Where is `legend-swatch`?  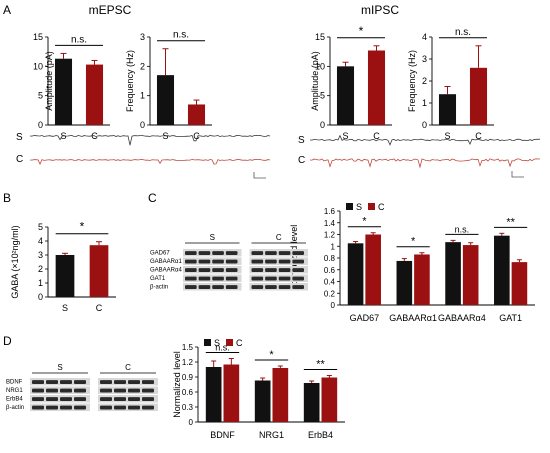 legend-swatch is located at coordinates (207, 342).